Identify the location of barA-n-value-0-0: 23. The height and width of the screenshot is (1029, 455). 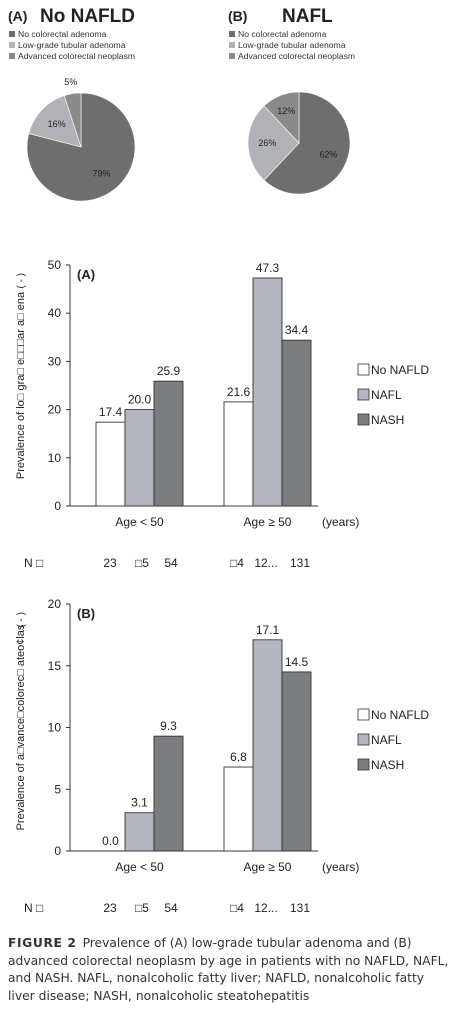
(110, 563).